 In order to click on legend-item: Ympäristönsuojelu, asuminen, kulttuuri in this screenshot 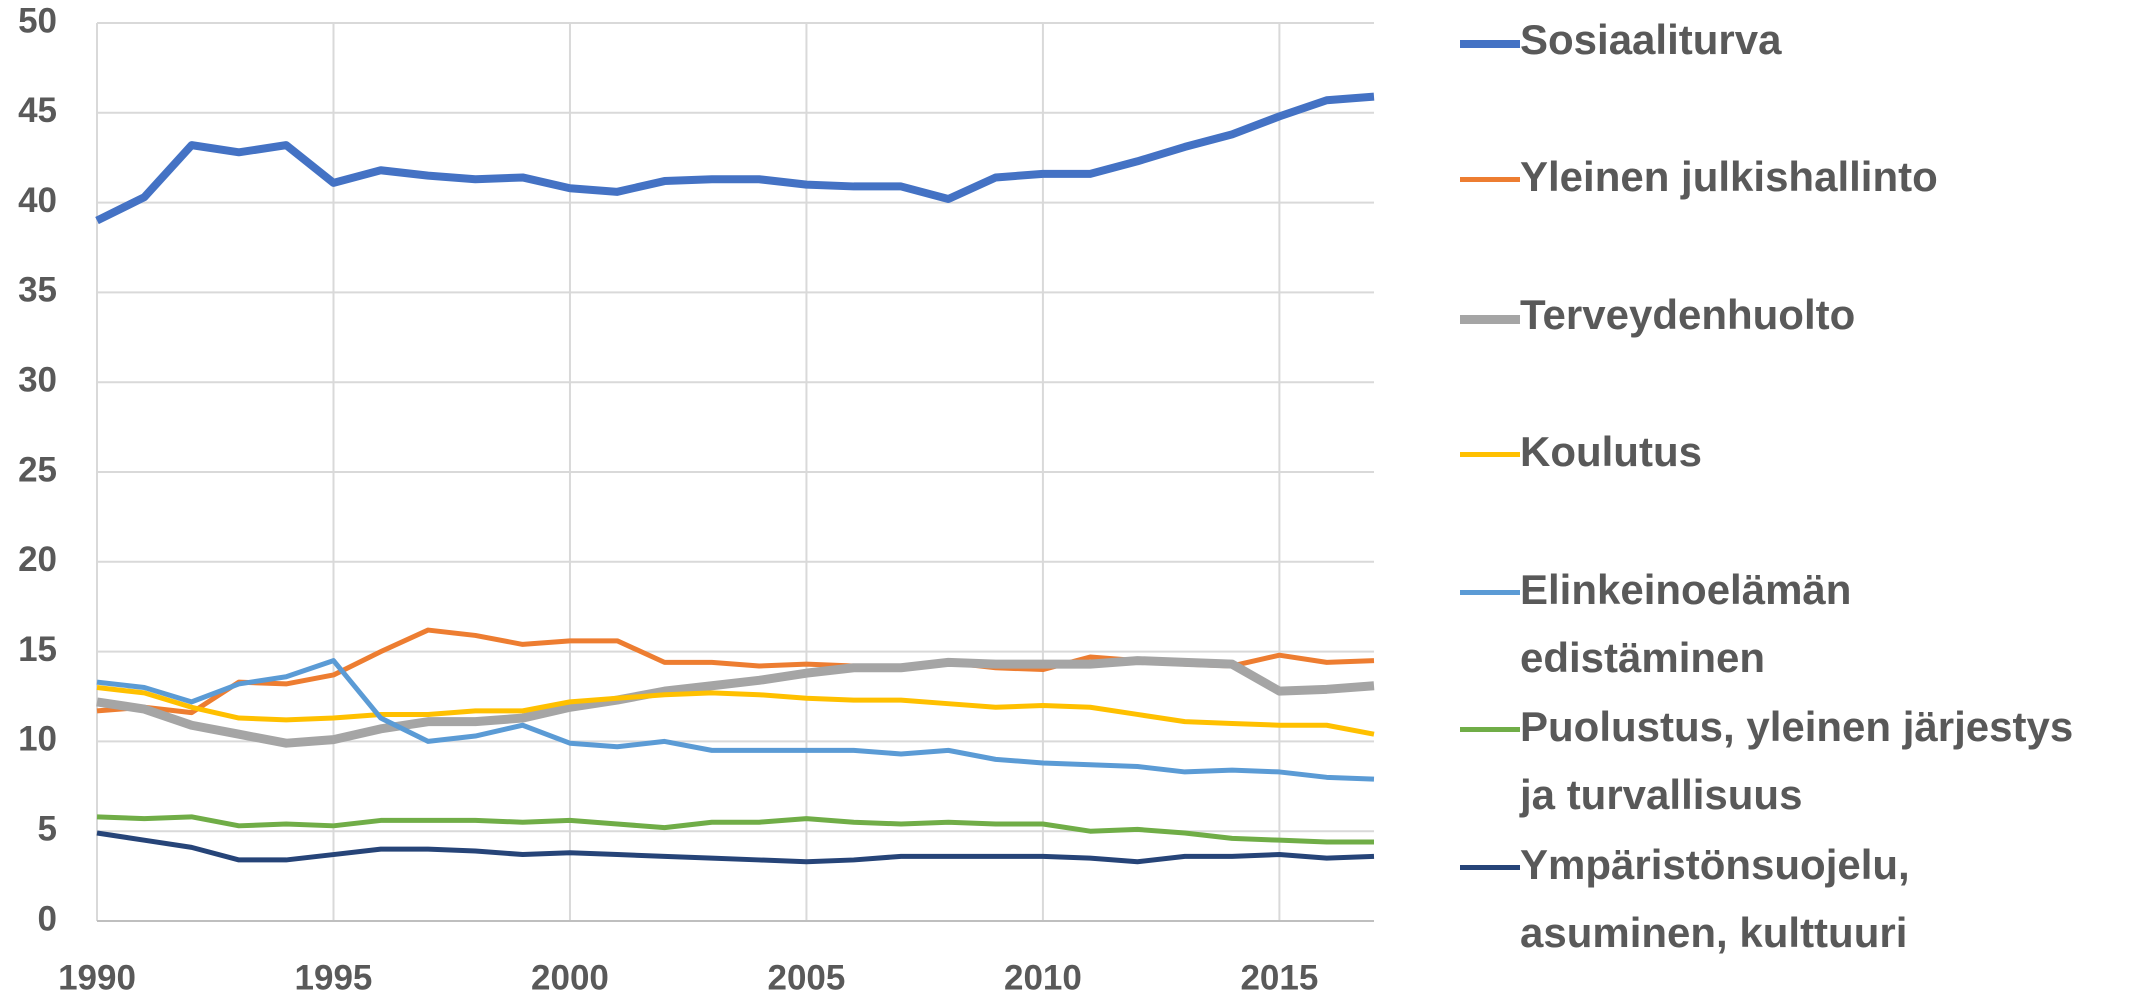, I will do `click(1800, 904)`.